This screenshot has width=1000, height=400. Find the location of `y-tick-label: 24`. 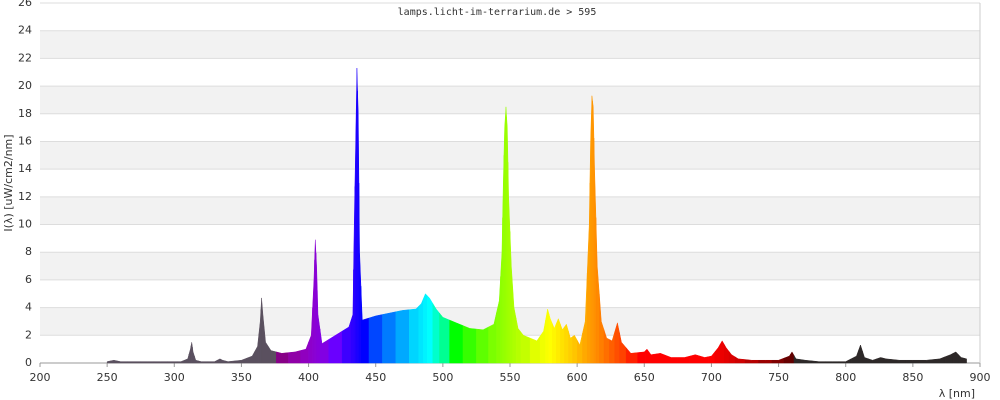

y-tick-label: 24 is located at coordinates (25, 30).